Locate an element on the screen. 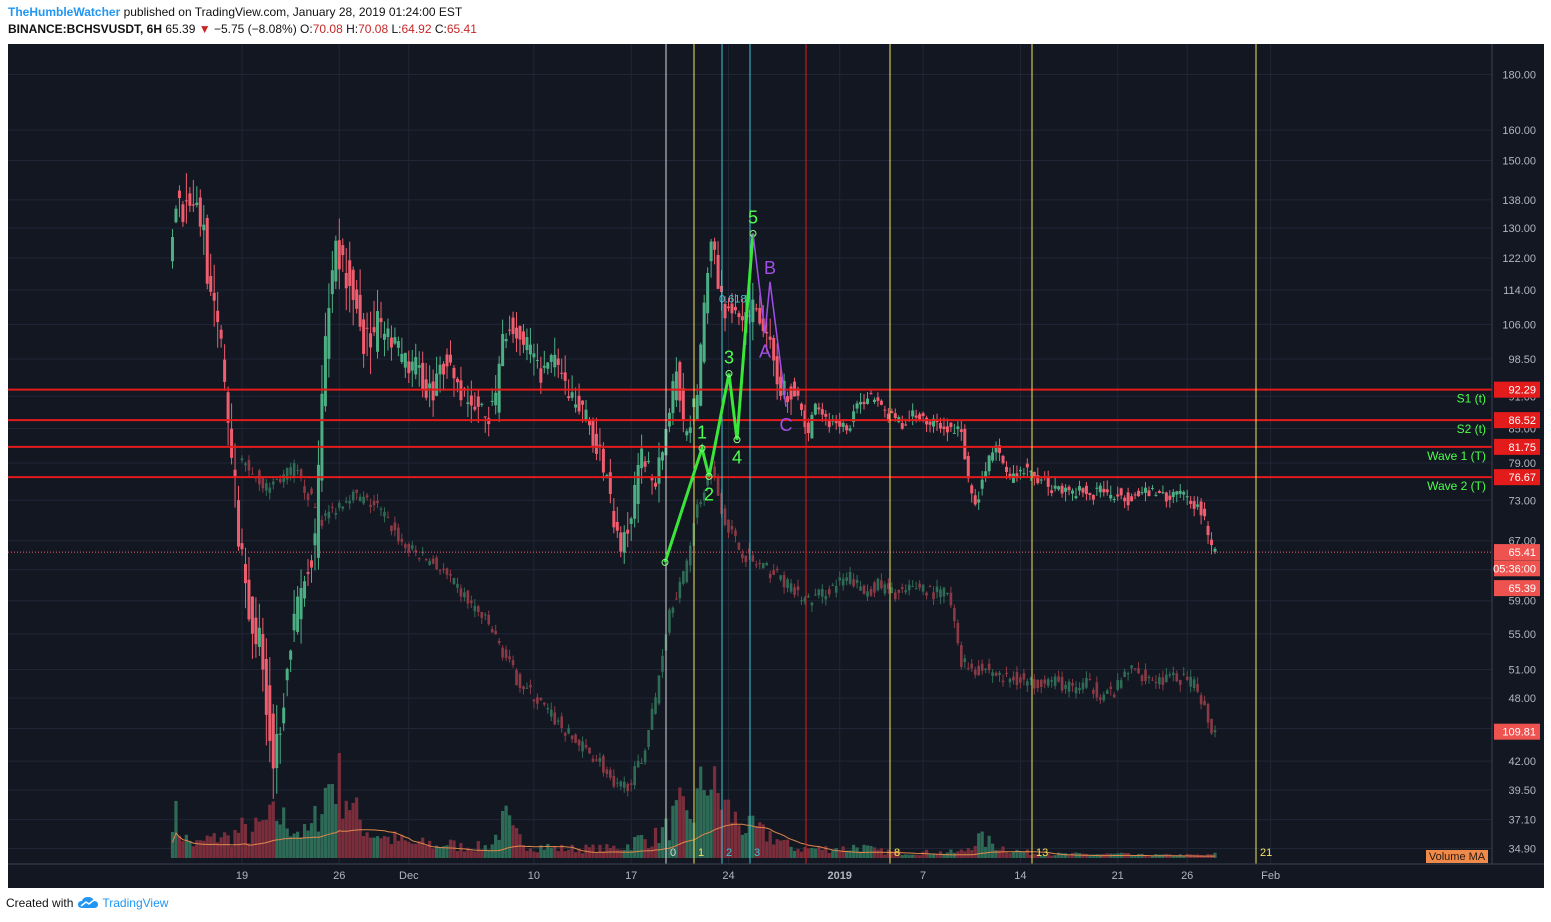  time-zone-label: 1 is located at coordinates (701, 853).